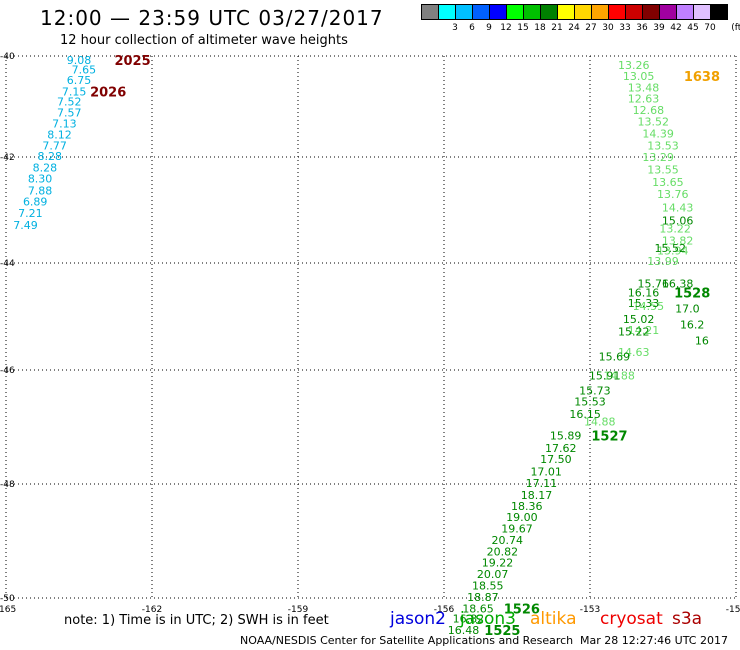  Describe the element at coordinates (546, 471) in the screenshot. I see `swh-value: 17.01` at that location.